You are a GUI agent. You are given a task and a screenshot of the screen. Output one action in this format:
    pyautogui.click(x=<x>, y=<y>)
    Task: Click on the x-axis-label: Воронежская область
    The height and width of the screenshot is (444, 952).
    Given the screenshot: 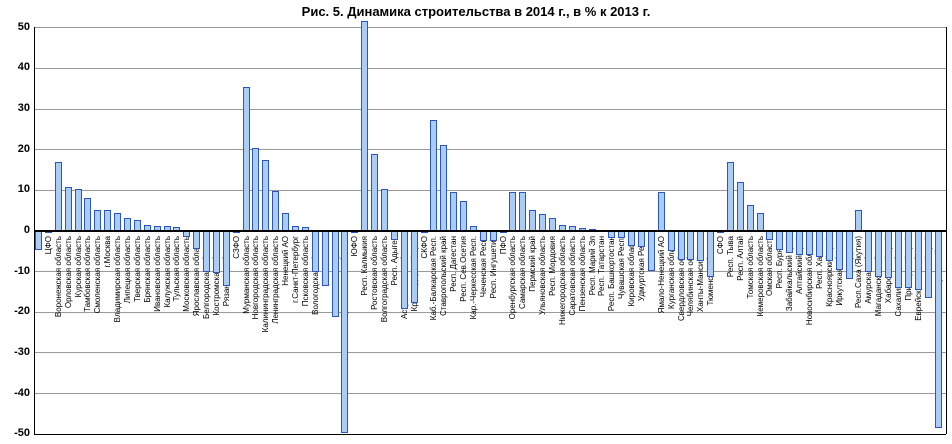 What is the action you would take?
    pyautogui.click(x=58, y=277)
    